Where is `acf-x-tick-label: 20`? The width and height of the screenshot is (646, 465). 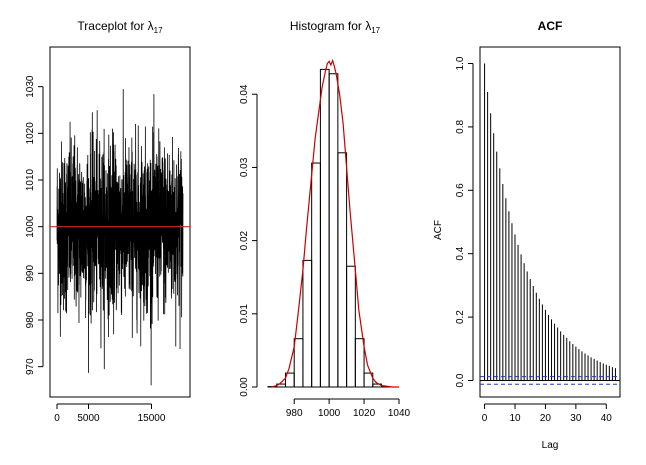 acf-x-tick-label: 20 is located at coordinates (546, 418).